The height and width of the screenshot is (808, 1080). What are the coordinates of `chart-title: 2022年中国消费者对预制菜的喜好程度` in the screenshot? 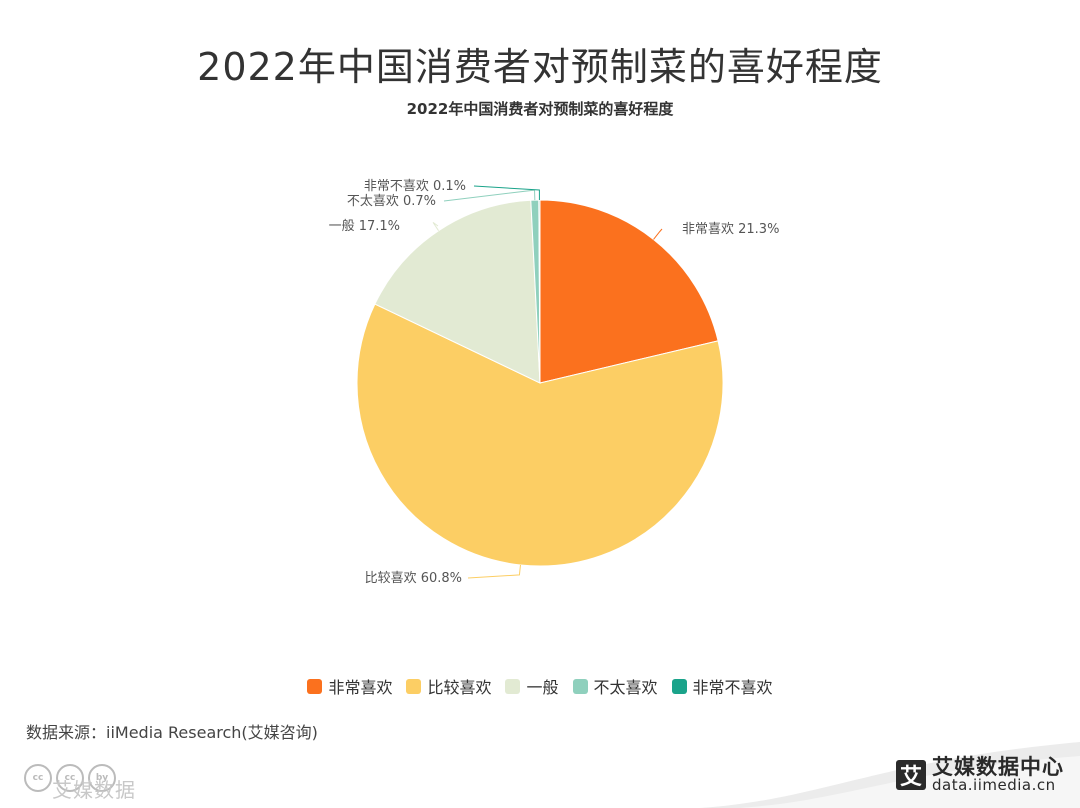 It's located at (540, 109).